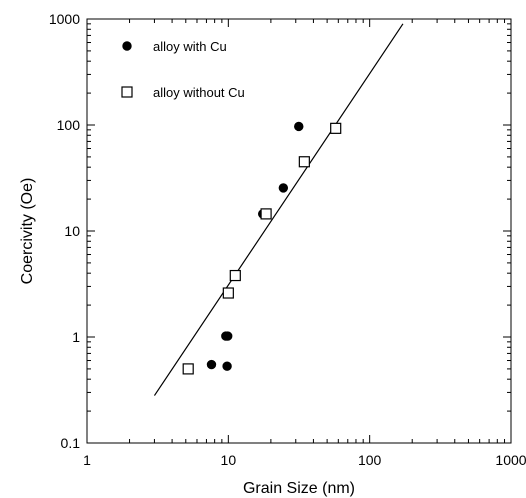 Image resolution: width=526 pixels, height=498 pixels. I want to click on legend: alloy with Cu alloy without Cu, so click(183, 69).